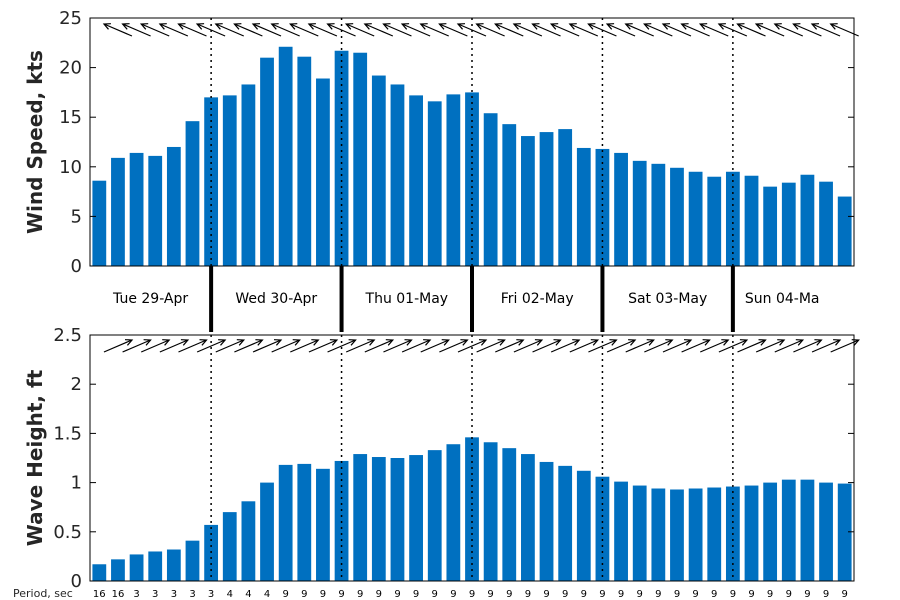 The image size is (900, 600). Describe the element at coordinates (76, 216) in the screenshot. I see `wind-tick-label: 5` at that location.